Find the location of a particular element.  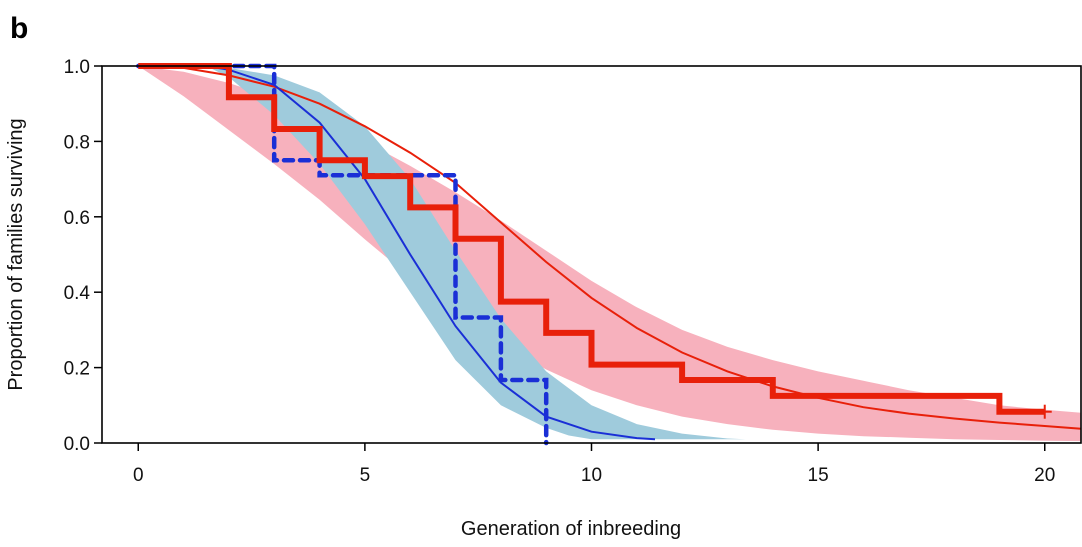

x-axis: 0 5 10 15 20 is located at coordinates (594, 464).